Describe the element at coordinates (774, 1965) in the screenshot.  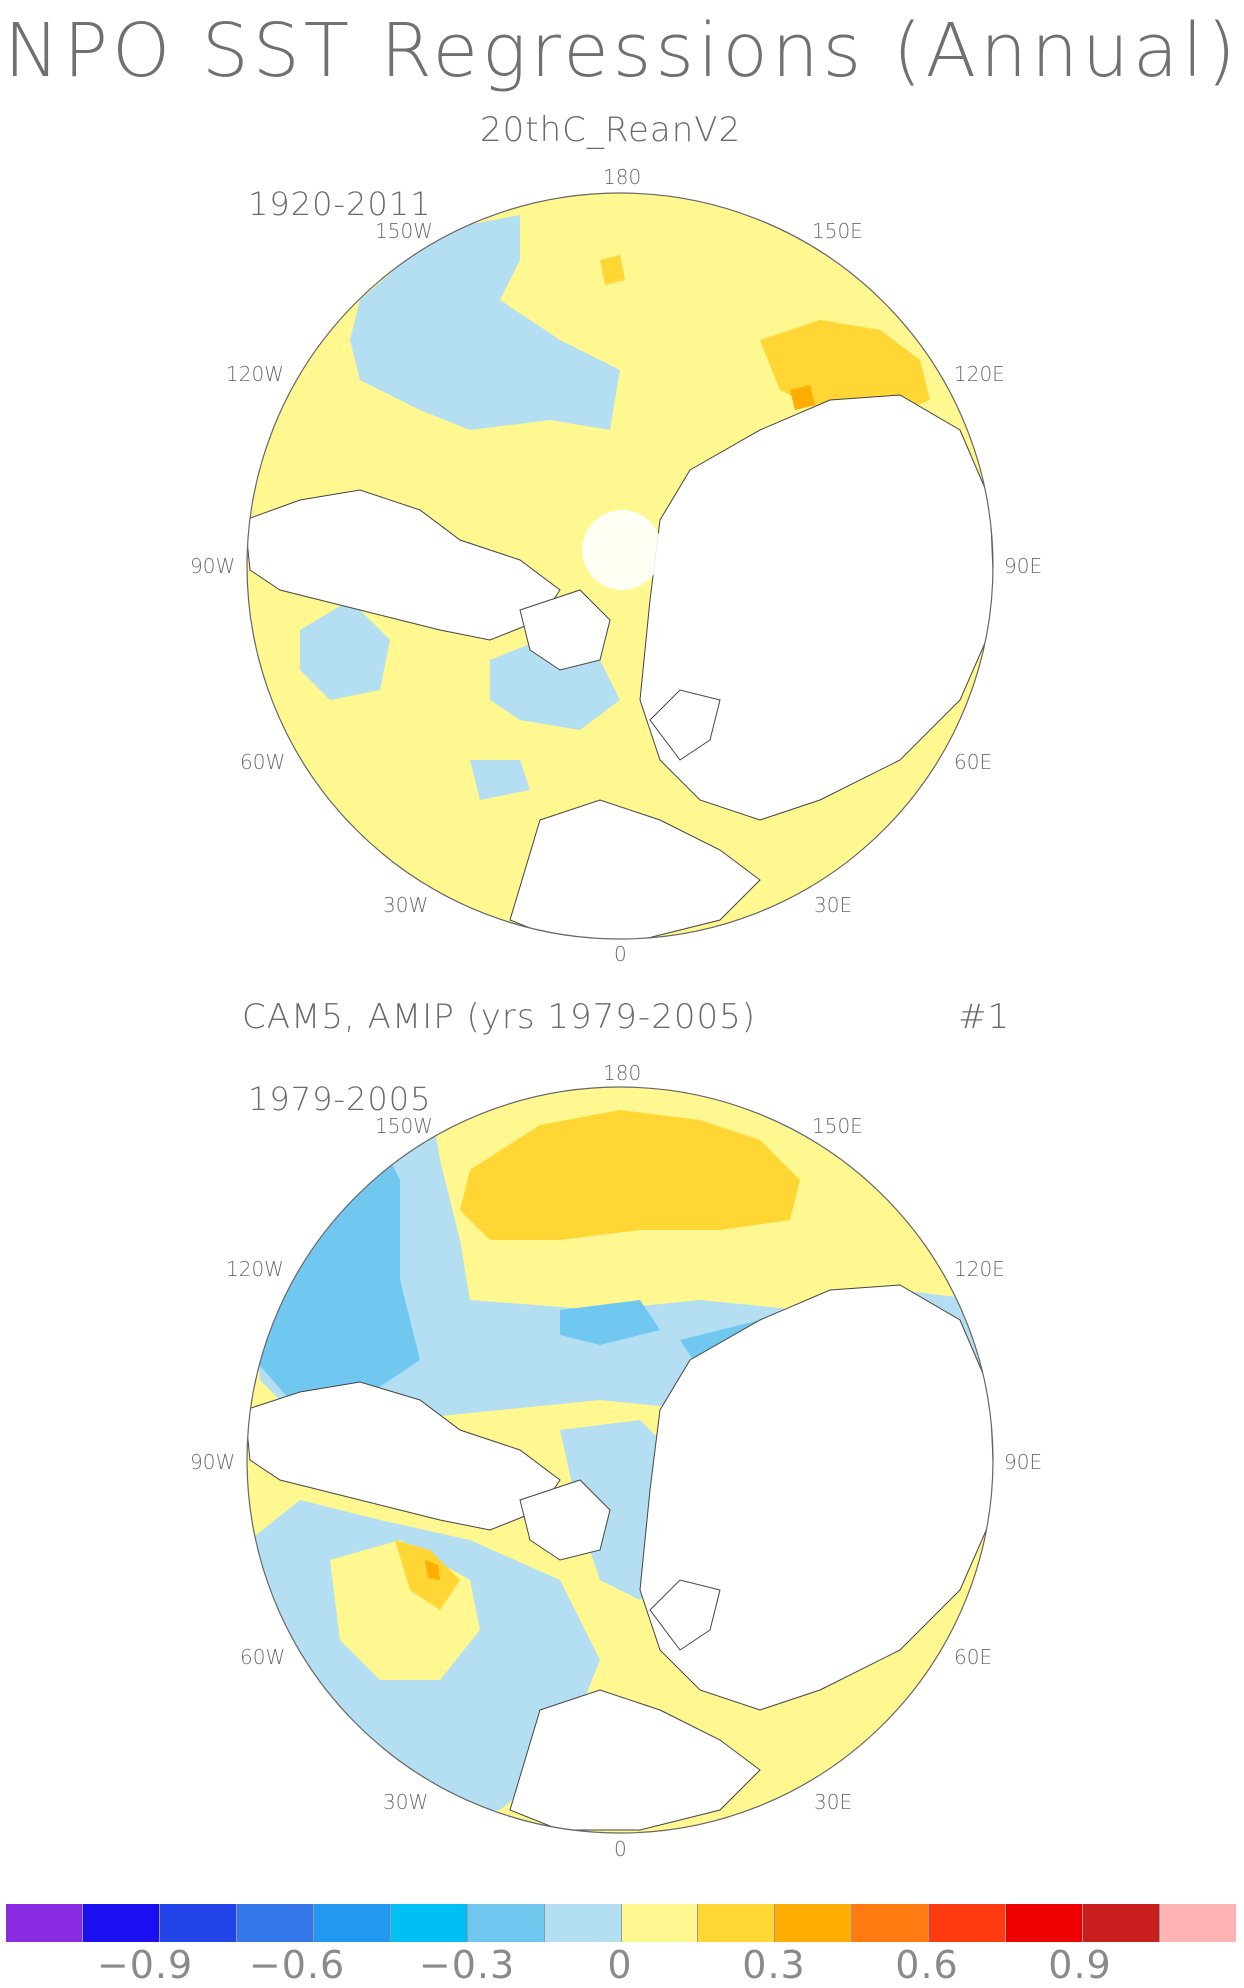
I see `colorbar-label: 0.3` at that location.